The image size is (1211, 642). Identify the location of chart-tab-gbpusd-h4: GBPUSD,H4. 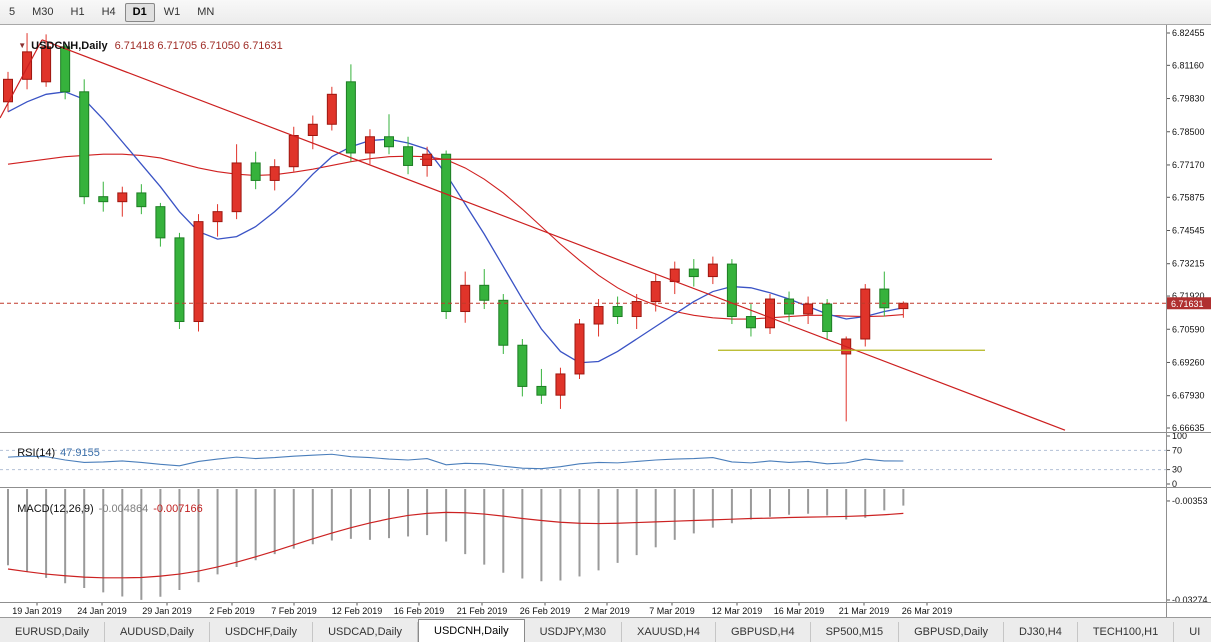
(763, 632).